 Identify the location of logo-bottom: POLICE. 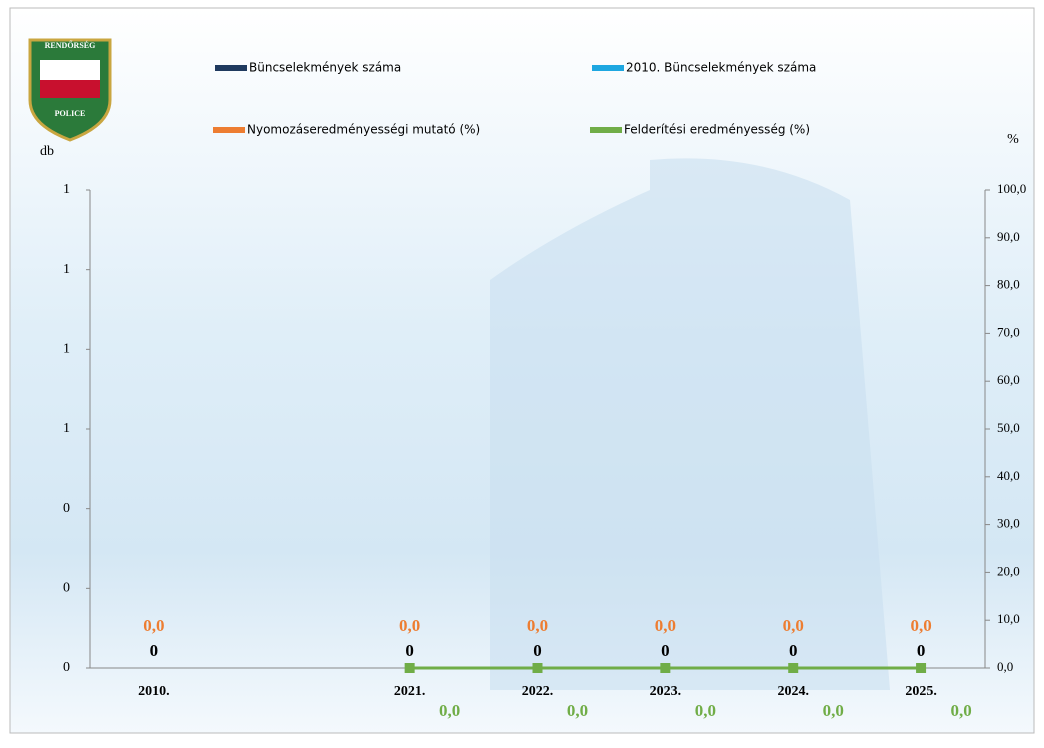
(70, 113).